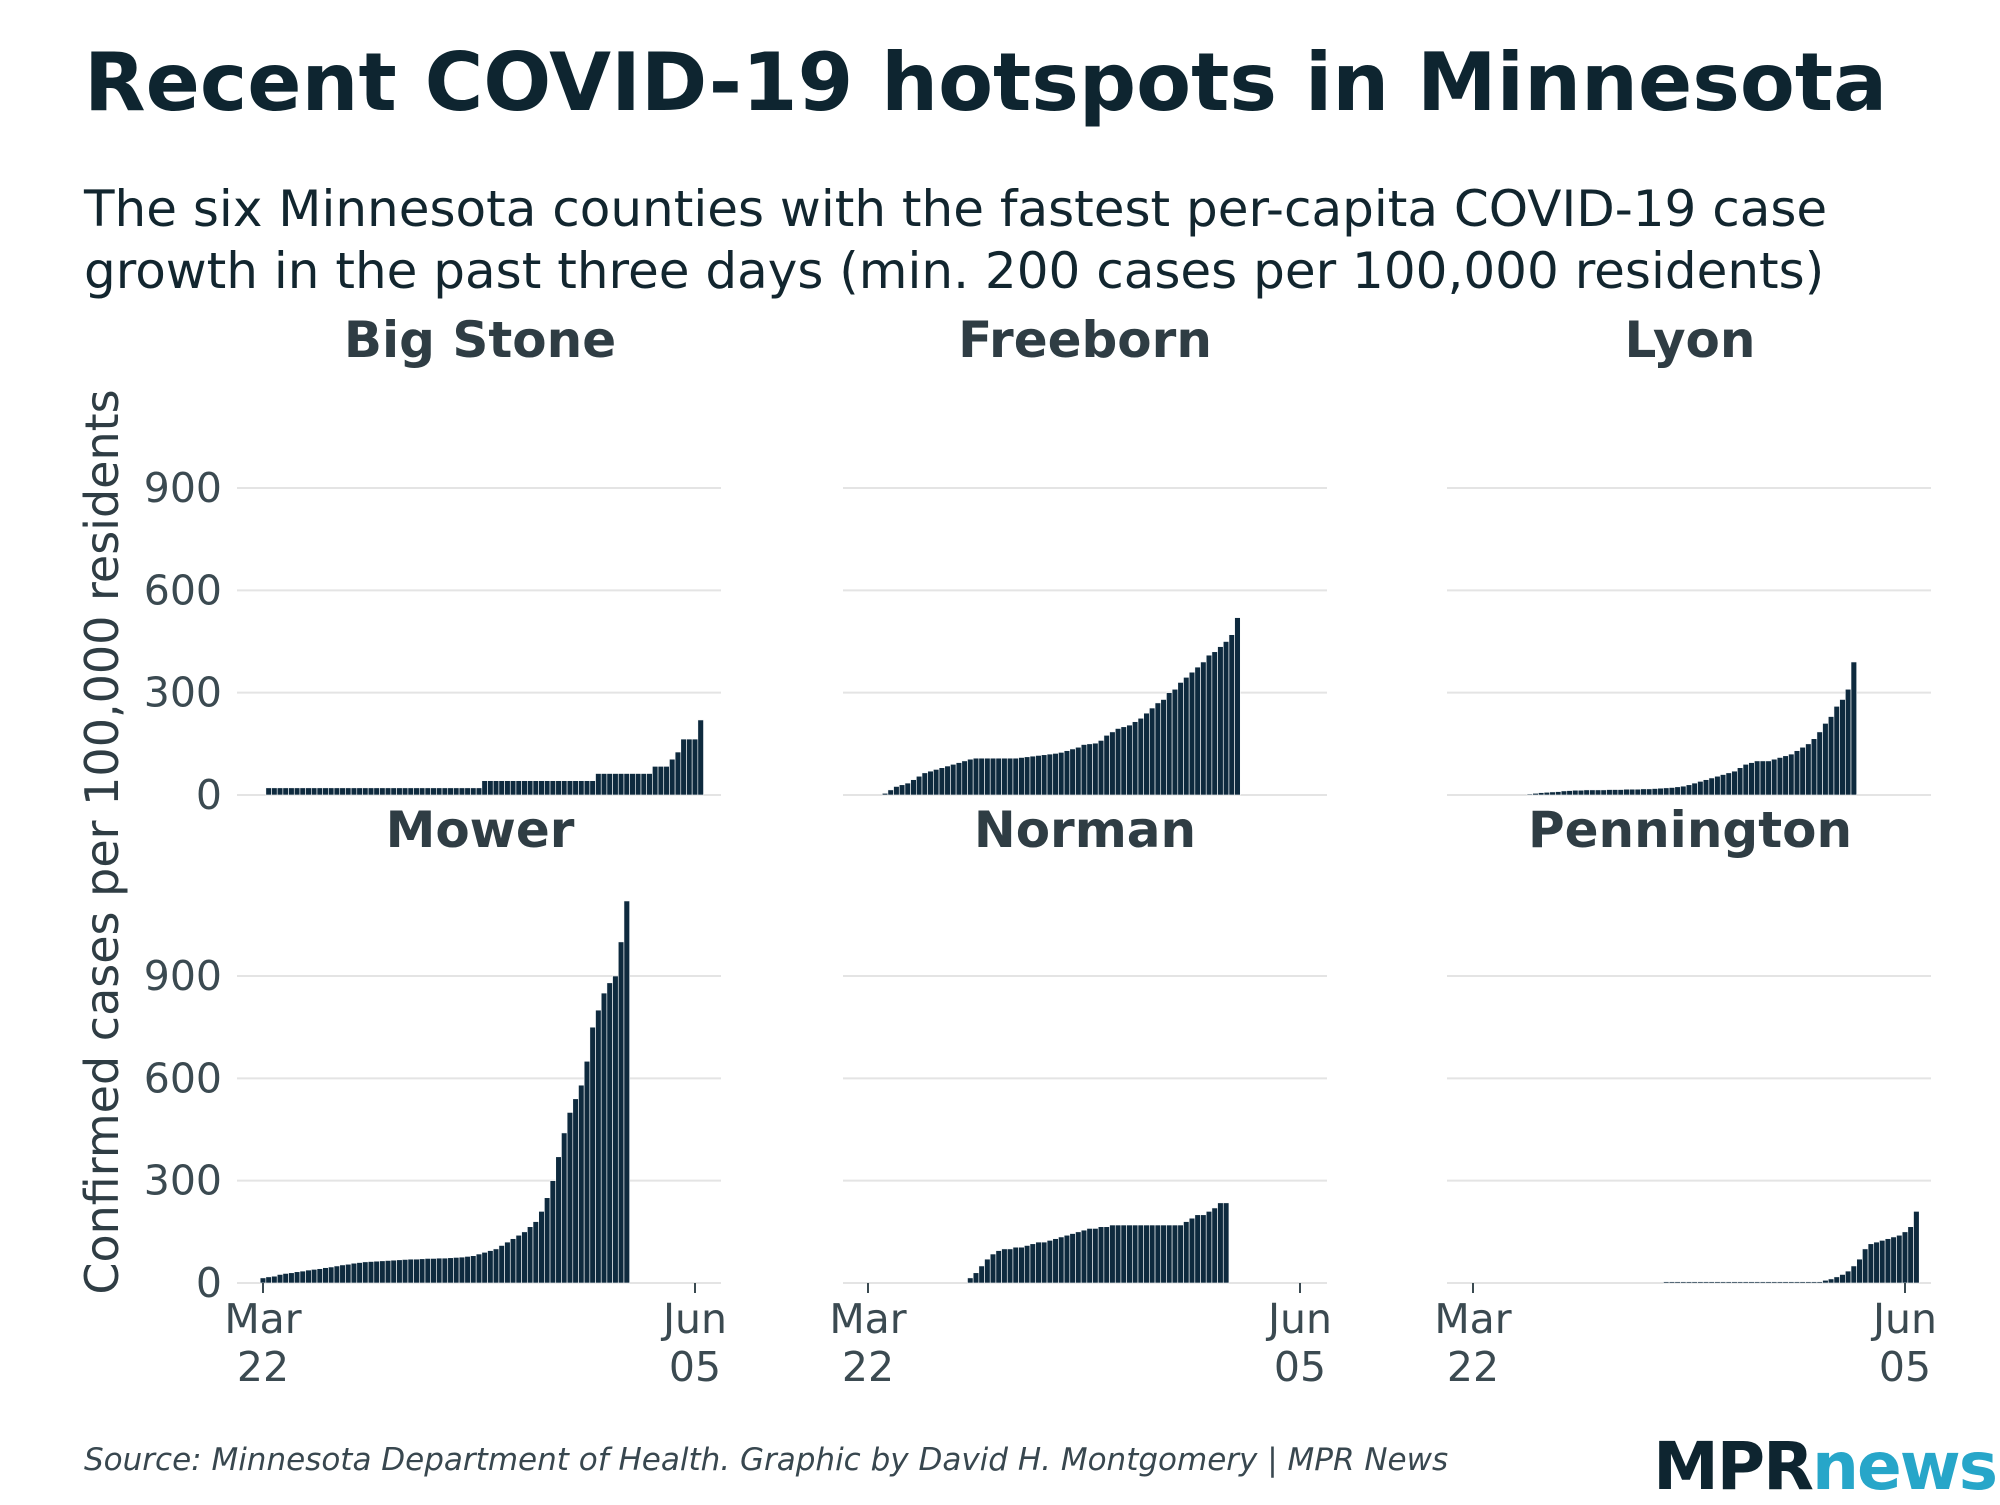 The width and height of the screenshot is (2000, 1505). Describe the element at coordinates (1904, 1466) in the screenshot. I see `logo-news: news` at that location.